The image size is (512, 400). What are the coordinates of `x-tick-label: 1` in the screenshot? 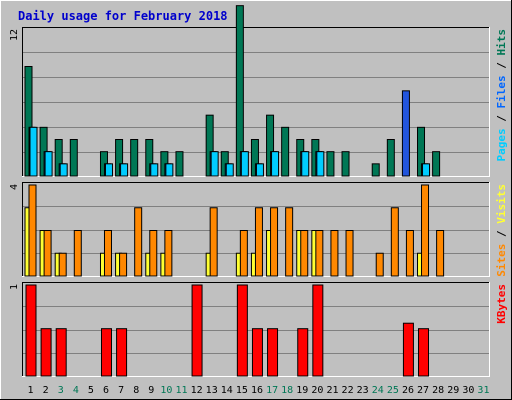 It's located at (31, 390).